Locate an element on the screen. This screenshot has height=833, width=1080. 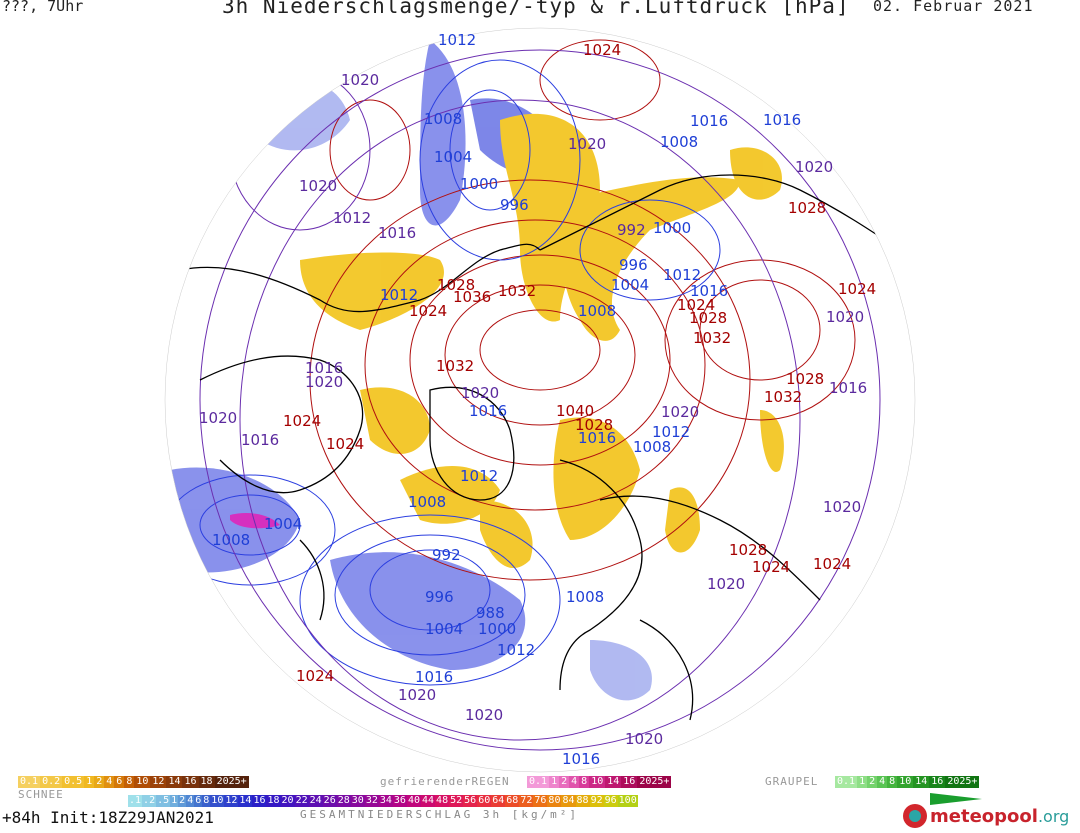
total-legend-cell: 44 is located at coordinates (428, 801).